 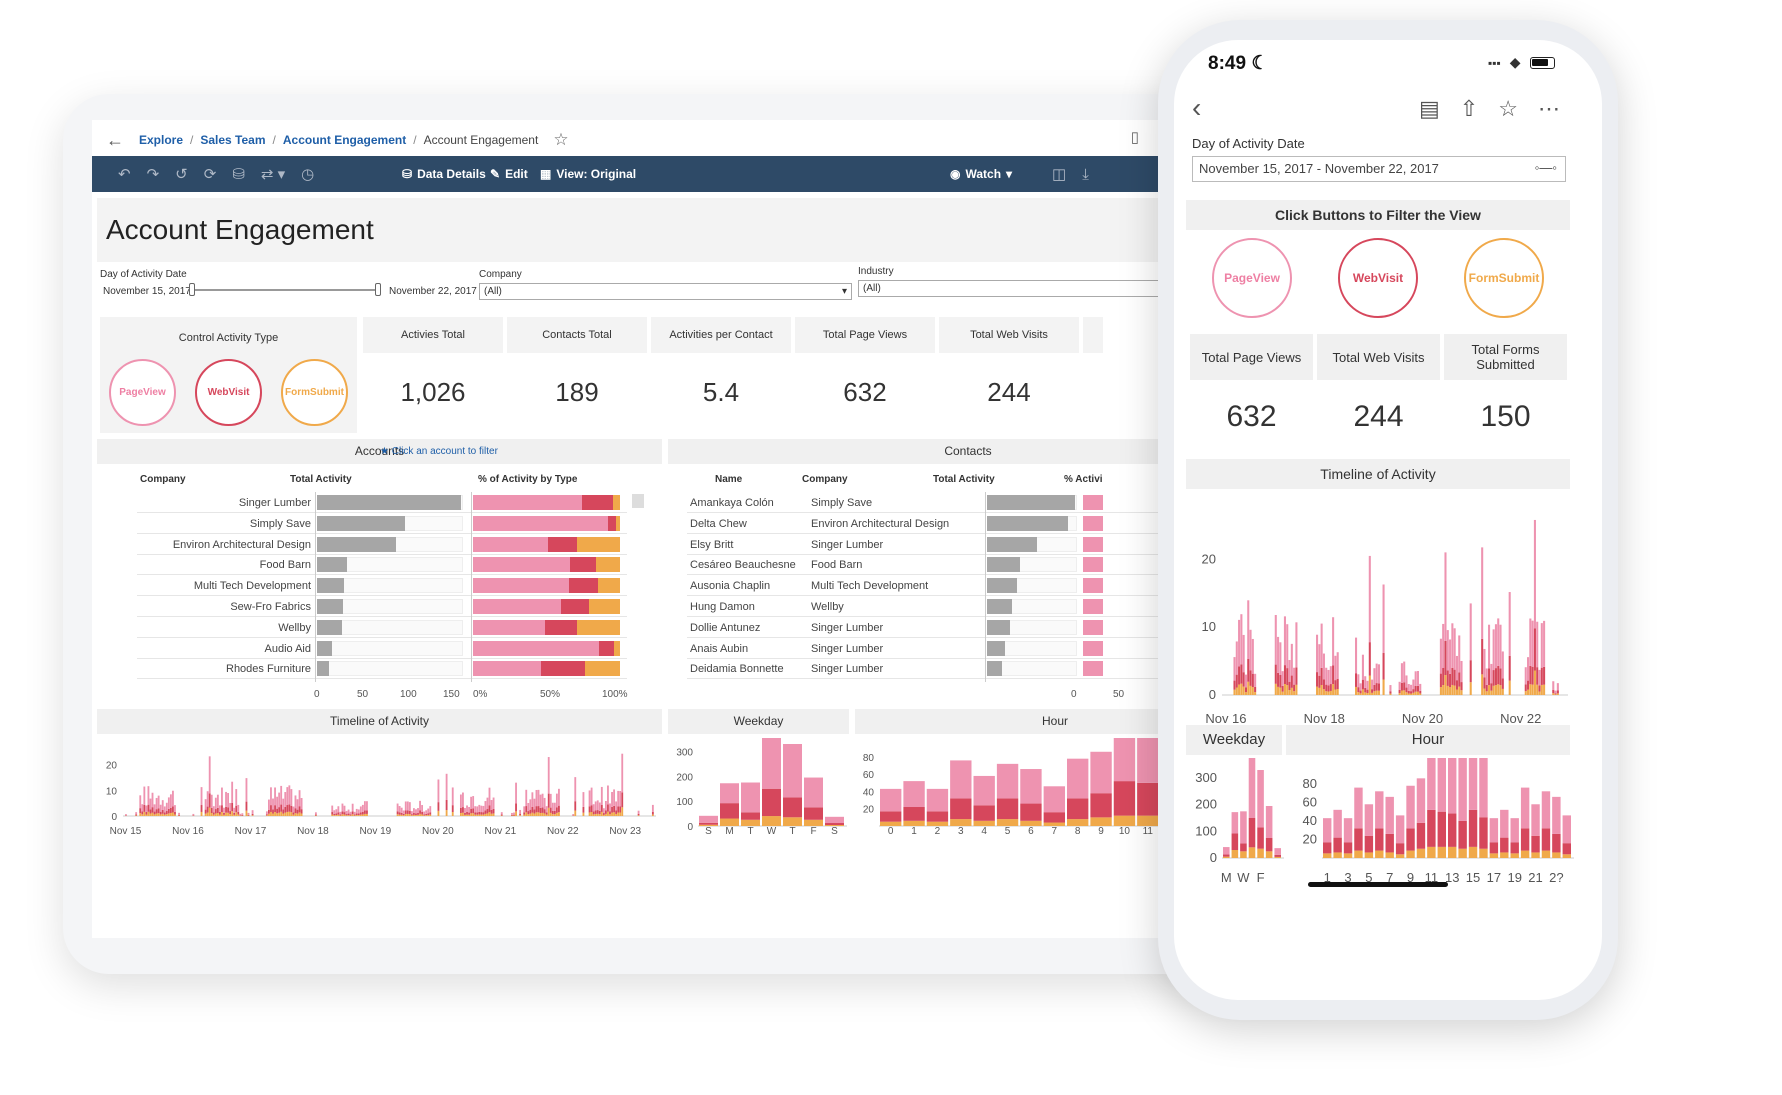 What do you see at coordinates (969, 502) in the screenshot?
I see `contacts-row: Amankaya Colón Simply Save` at bounding box center [969, 502].